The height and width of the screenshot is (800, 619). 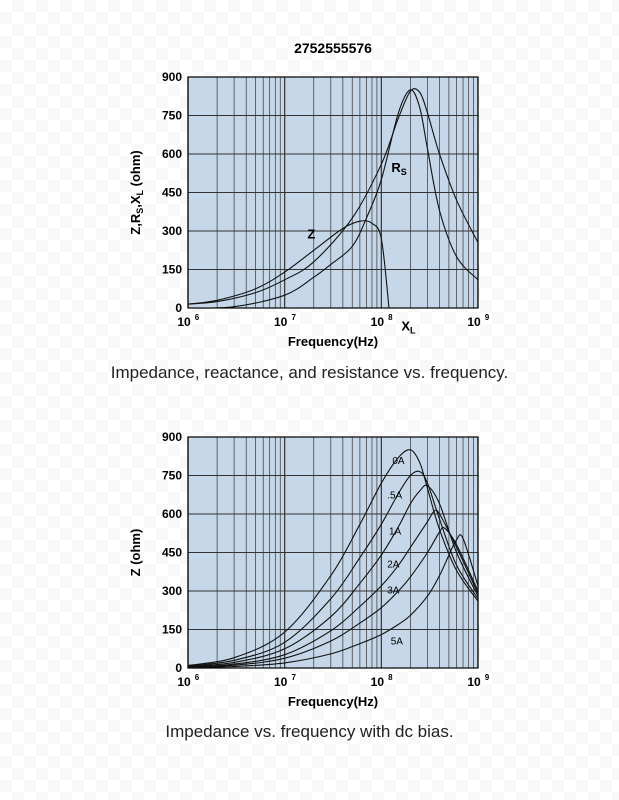 I want to click on series-line-2A, so click(x=333, y=588).